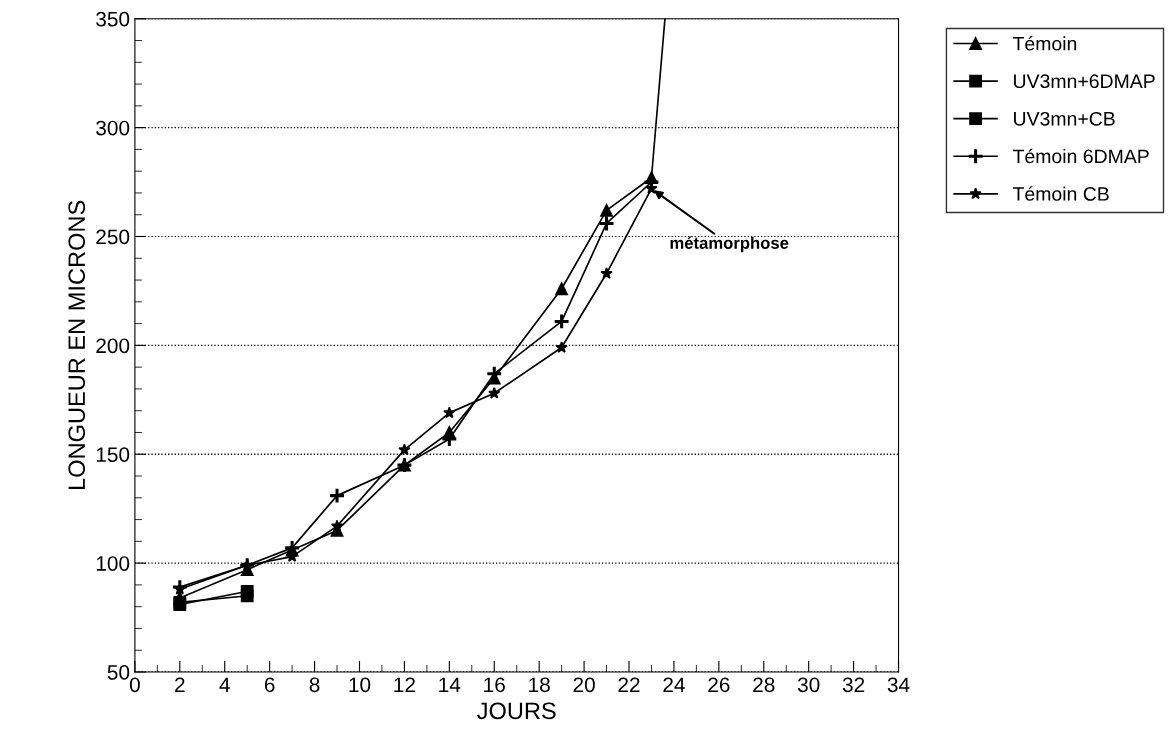 This screenshot has height=750, width=1173. I want to click on x-tick-label: 24, so click(674, 684).